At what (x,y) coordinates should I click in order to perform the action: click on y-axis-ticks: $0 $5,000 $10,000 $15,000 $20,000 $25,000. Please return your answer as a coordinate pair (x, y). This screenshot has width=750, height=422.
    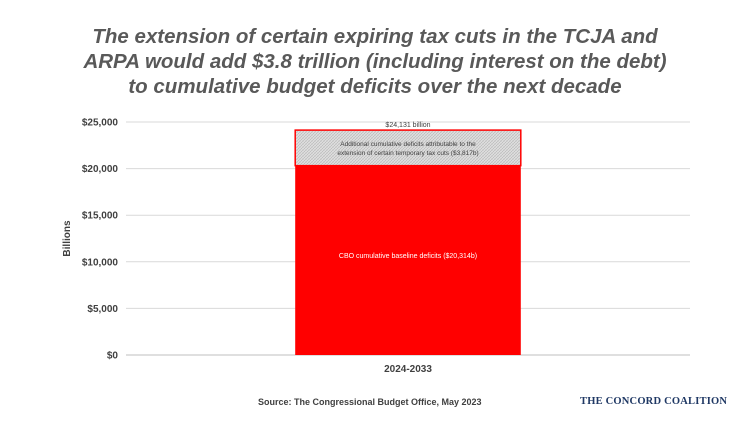
    Looking at the image, I should click on (100, 240).